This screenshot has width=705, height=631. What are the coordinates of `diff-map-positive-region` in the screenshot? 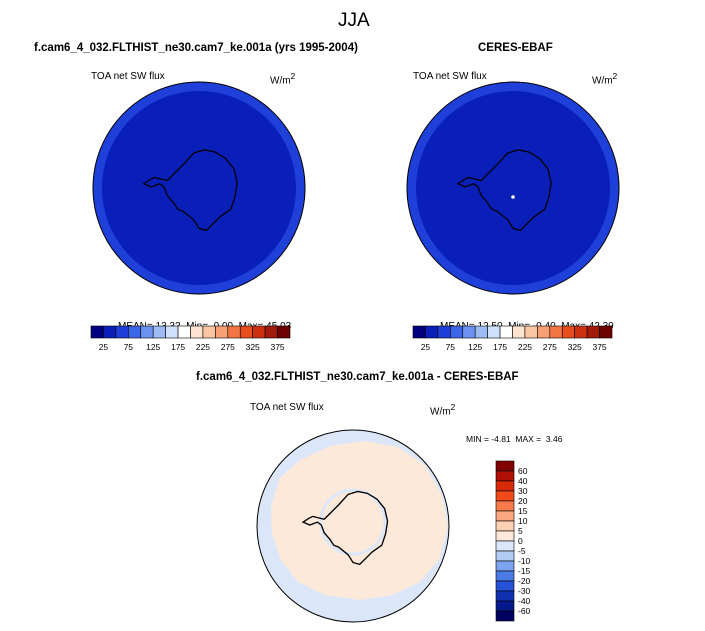 It's located at (359, 520).